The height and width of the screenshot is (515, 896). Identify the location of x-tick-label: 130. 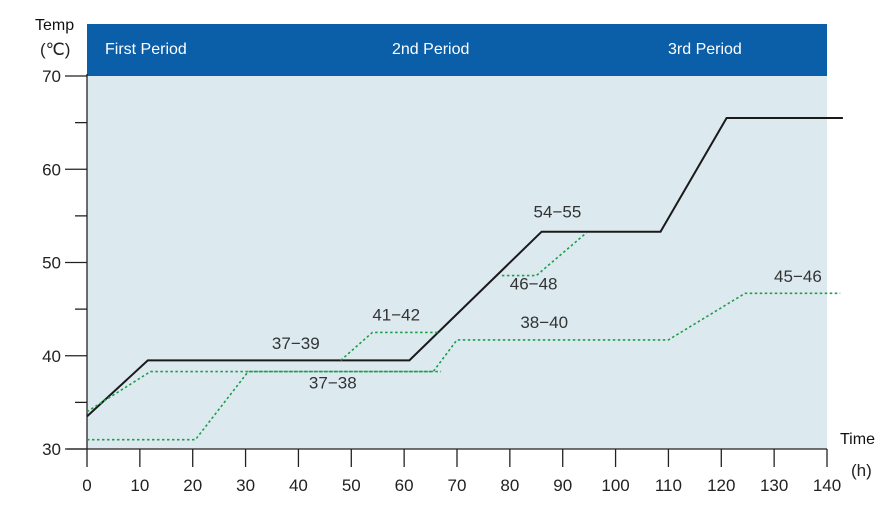
(774, 485).